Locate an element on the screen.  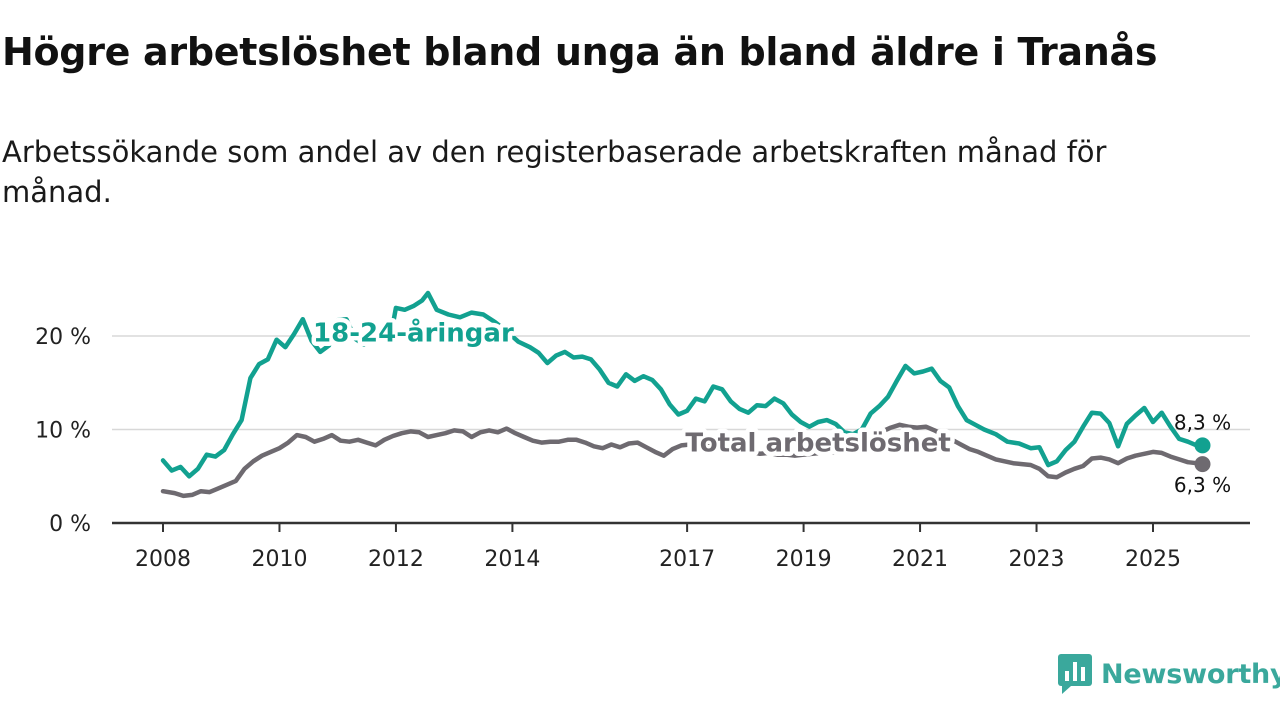
x-tick-label: 2019 is located at coordinates (804, 559).